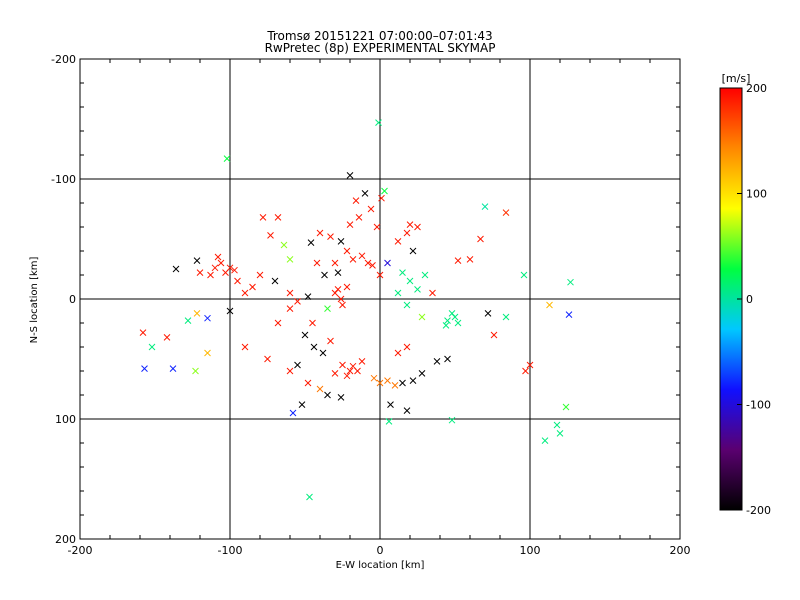 The height and width of the screenshot is (600, 800). Describe the element at coordinates (80, 550) in the screenshot. I see `x-tick-label: -200` at that location.